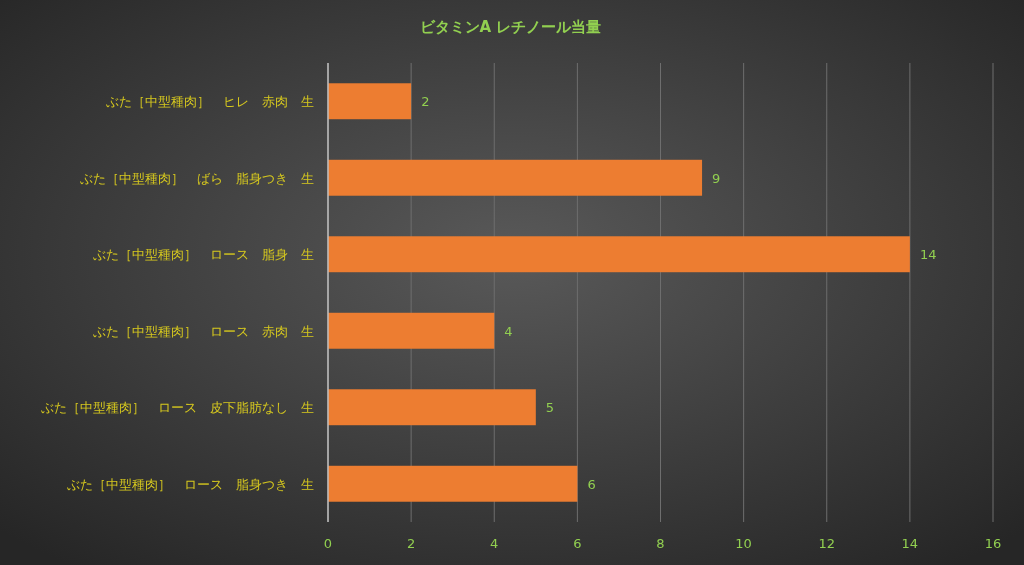 The image size is (1024, 565). I want to click on data-label: 6, so click(591, 484).